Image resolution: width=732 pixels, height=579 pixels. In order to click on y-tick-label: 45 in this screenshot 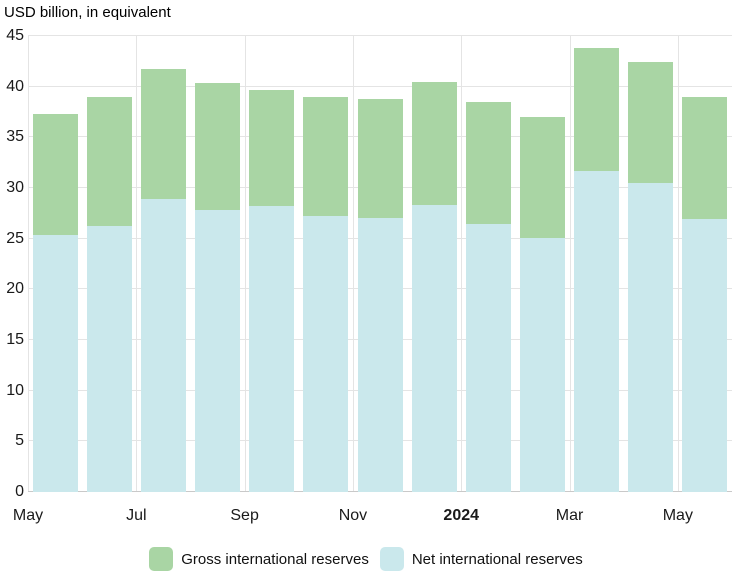, I will do `click(15, 35)`.